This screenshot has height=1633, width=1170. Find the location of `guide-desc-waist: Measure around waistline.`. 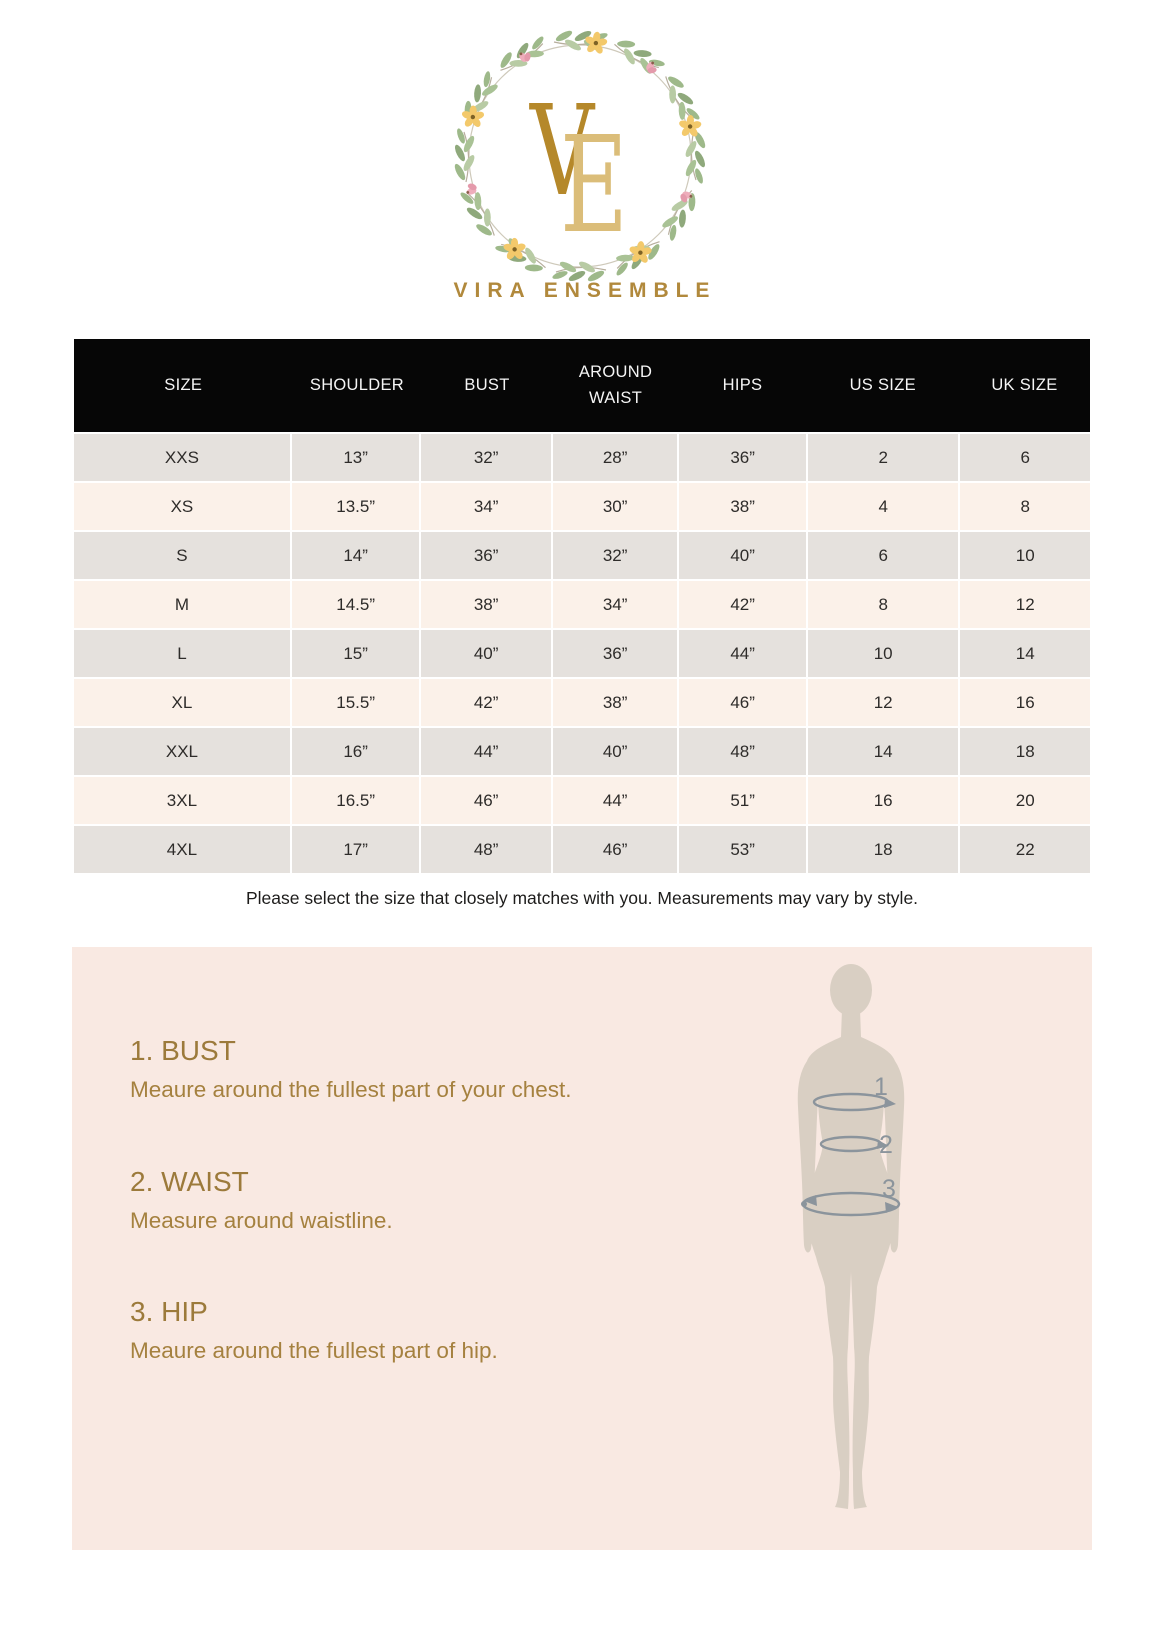

guide-desc-waist: Measure around waistline. is located at coordinates (261, 1220).